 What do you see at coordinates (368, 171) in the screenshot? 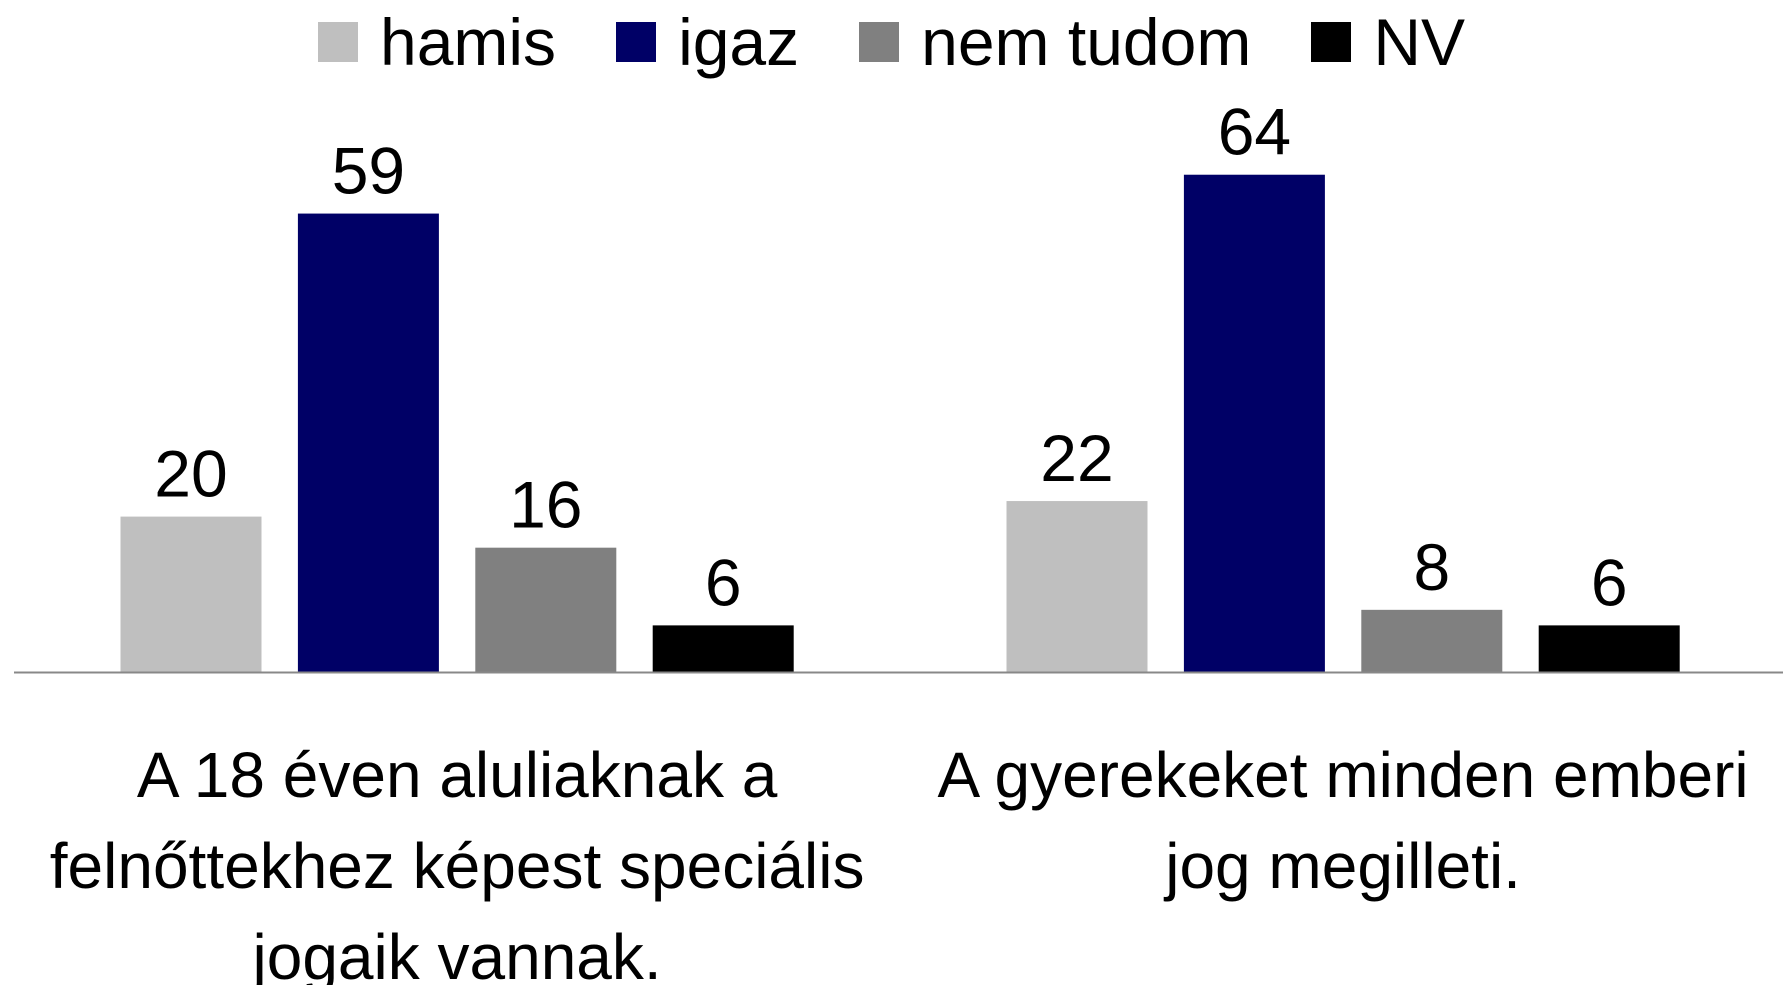
I see `data-label: 59` at bounding box center [368, 171].